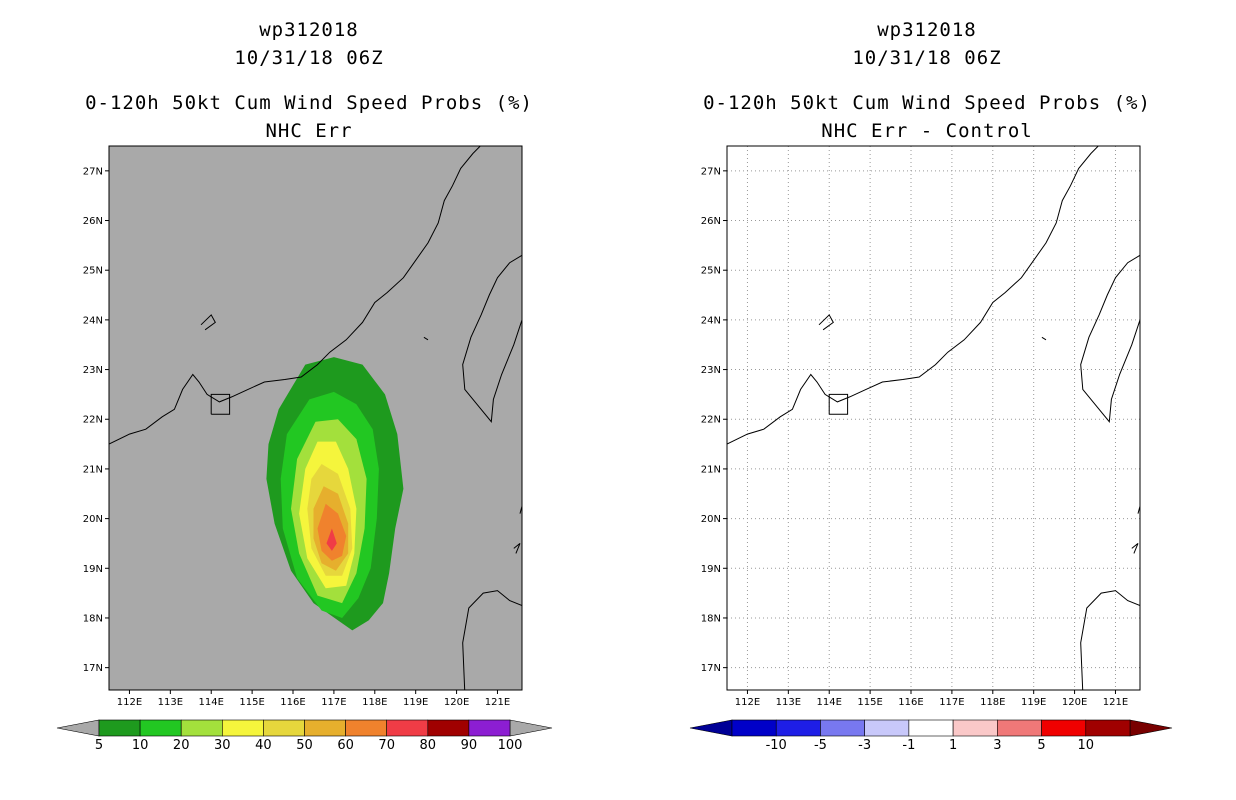 This screenshot has width=1236, height=800. What do you see at coordinates (93, 569) in the screenshot?
I see `lat-tick-label: 19N` at bounding box center [93, 569].